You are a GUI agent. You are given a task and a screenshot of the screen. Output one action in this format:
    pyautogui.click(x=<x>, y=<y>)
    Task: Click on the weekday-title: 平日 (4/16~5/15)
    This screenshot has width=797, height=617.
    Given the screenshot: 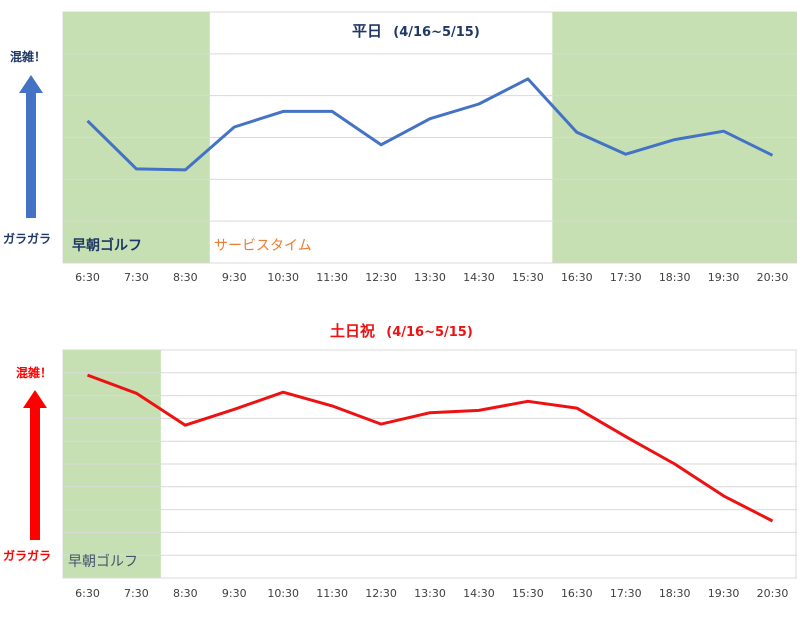 What is the action you would take?
    pyautogui.click(x=416, y=31)
    